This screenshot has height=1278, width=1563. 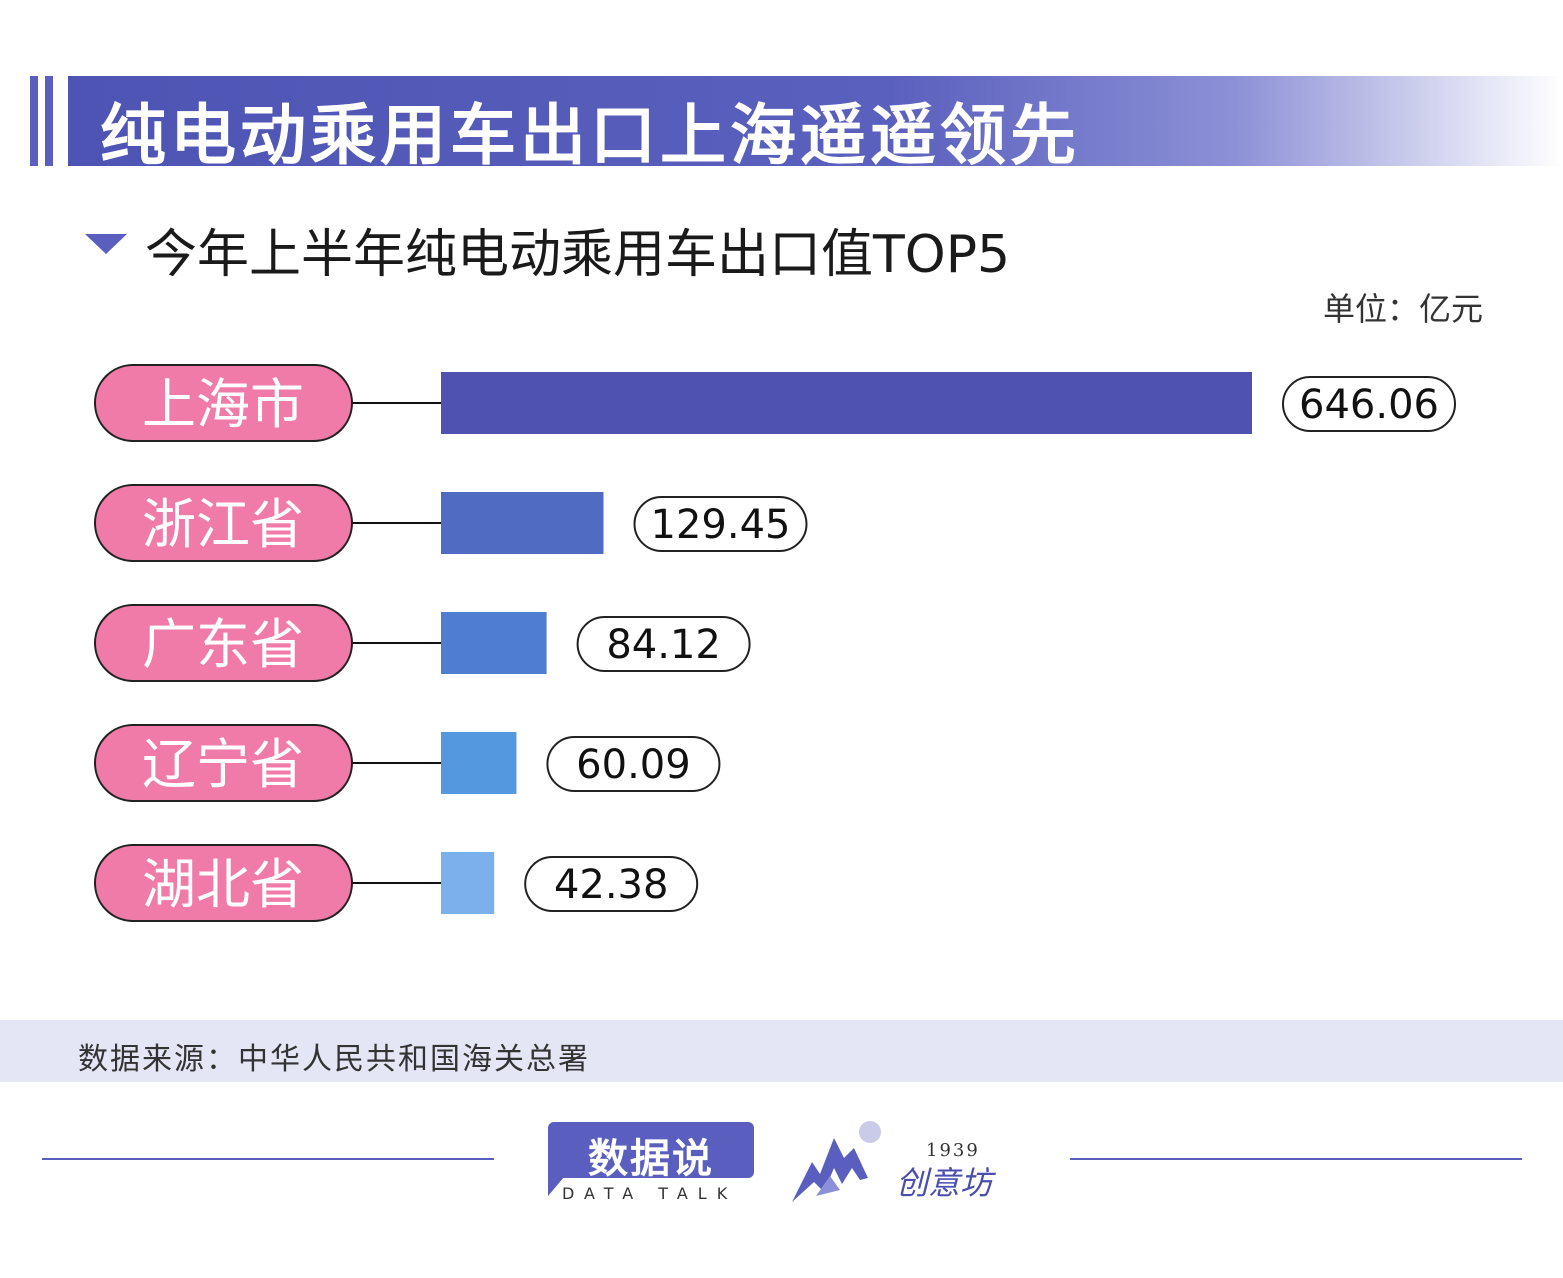 What do you see at coordinates (836, 1161) in the screenshot?
I see `mountain-logo-icon` at bounding box center [836, 1161].